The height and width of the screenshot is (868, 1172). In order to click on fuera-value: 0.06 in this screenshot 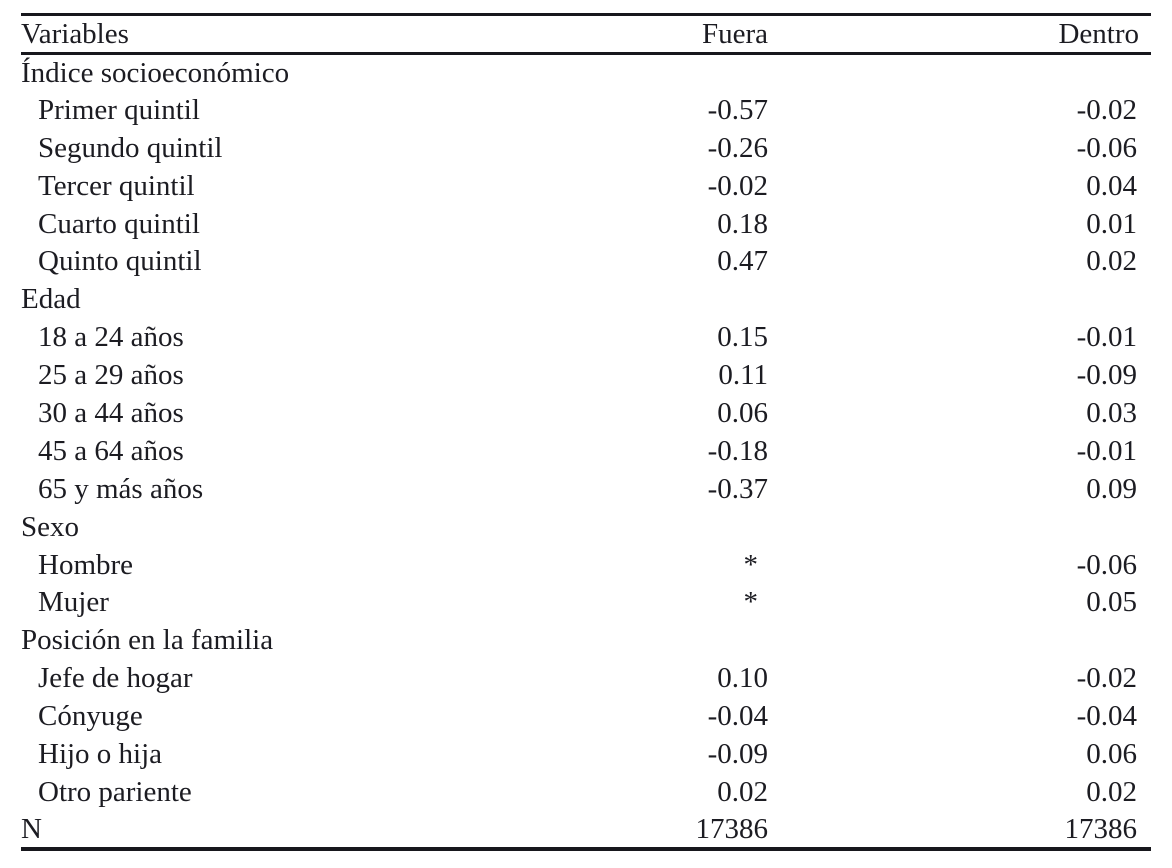, I will do `click(742, 412)`.